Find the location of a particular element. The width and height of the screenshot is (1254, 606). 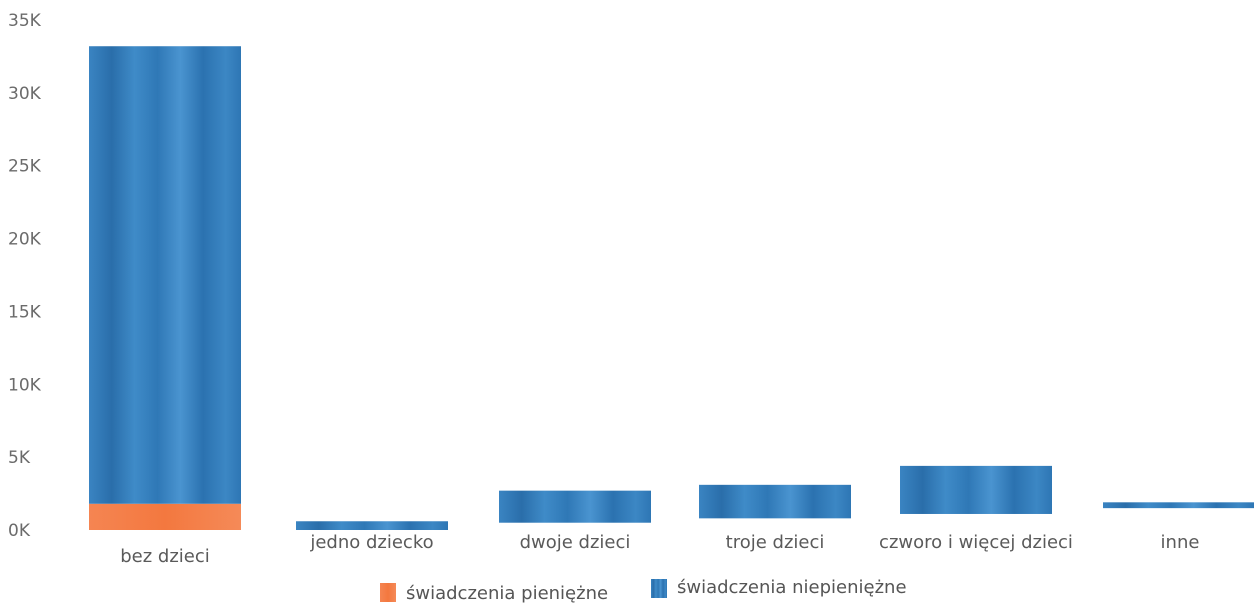

y-axis: 0K 5K 10K 15K 20K 25K 30K 35K is located at coordinates (25, 276).